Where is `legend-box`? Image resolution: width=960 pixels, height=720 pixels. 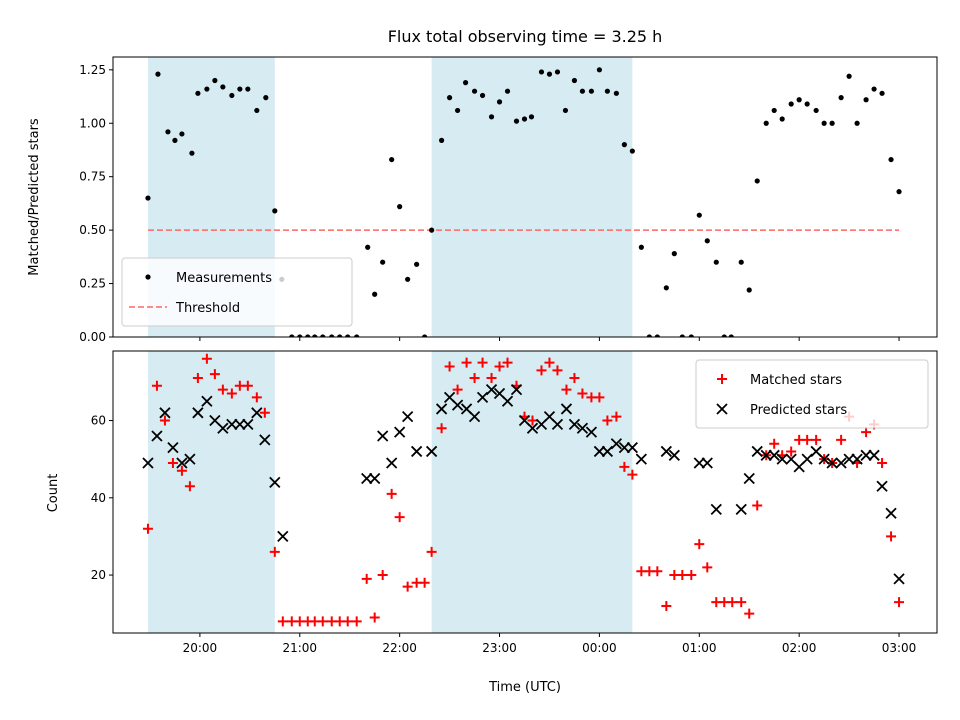 legend-box is located at coordinates (237, 292).